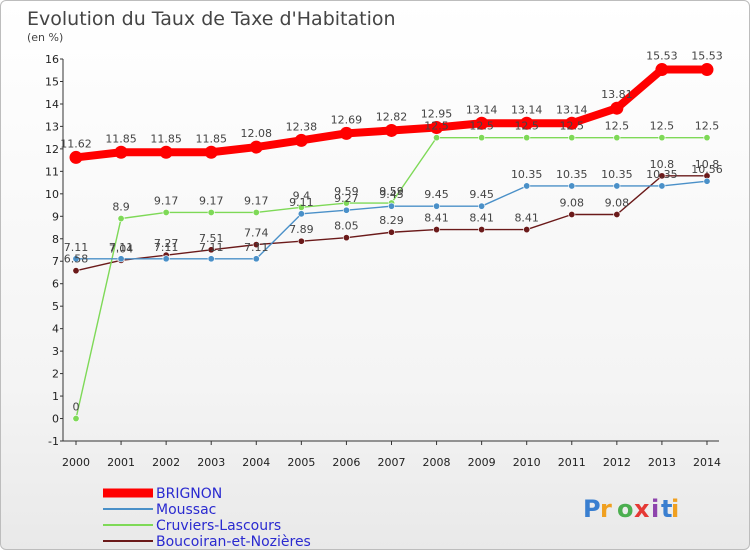  Describe the element at coordinates (391, 220) in the screenshot. I see `data-label-s3-7: 8.29` at that location.